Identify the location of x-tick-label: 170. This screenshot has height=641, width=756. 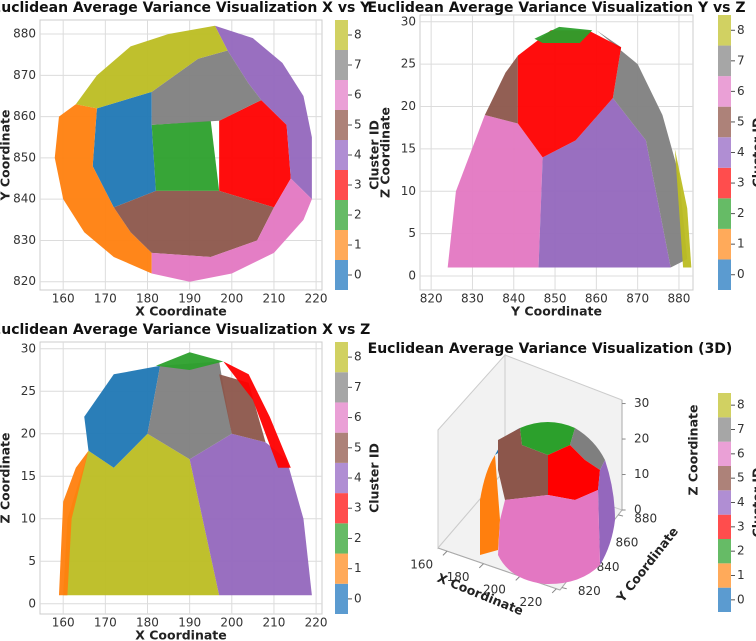
(105, 623).